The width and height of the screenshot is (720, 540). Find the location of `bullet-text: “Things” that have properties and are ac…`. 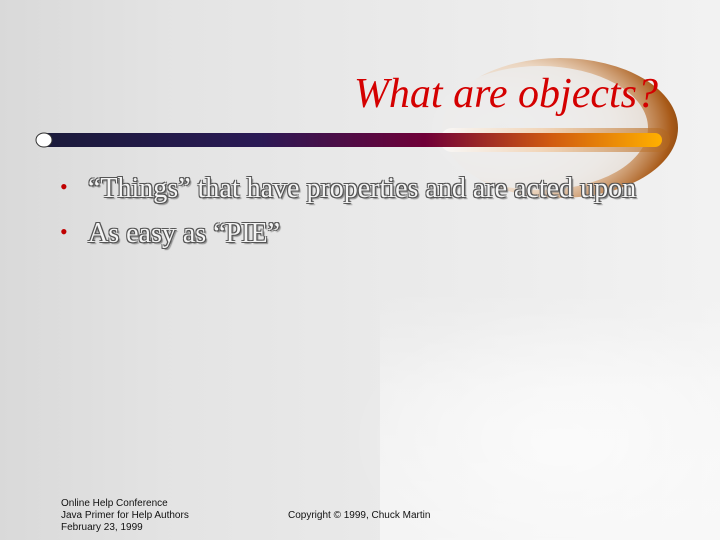

bullet-text: “Things” that have properties and are ac… is located at coordinates (362, 188).